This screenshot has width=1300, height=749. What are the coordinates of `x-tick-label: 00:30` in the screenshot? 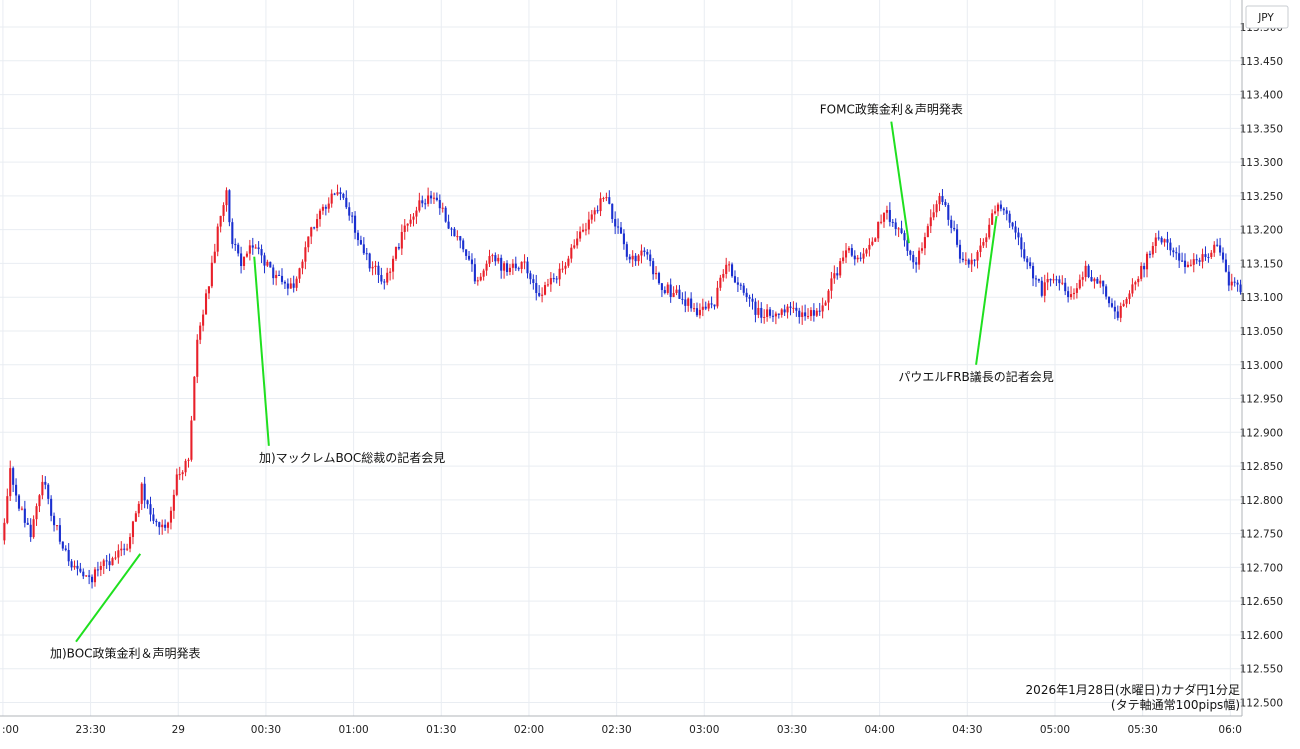 It's located at (266, 730).